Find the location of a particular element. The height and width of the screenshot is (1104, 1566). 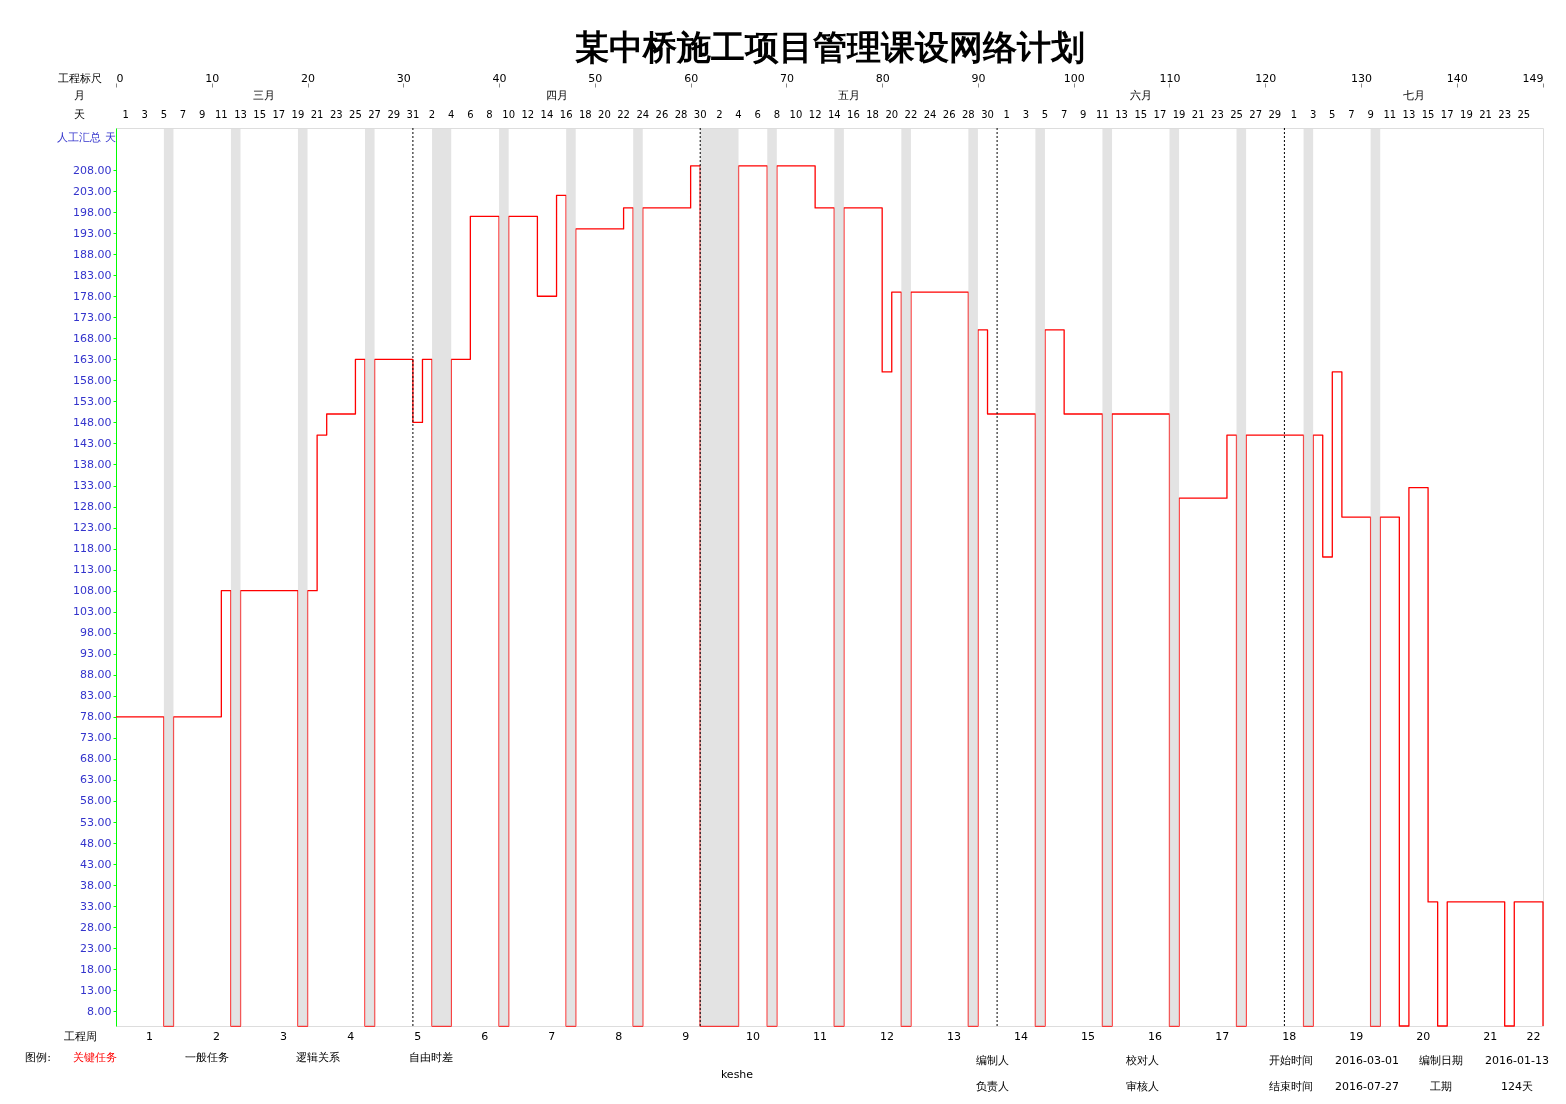

y-tick-label: 183.00 is located at coordinates (92, 275).